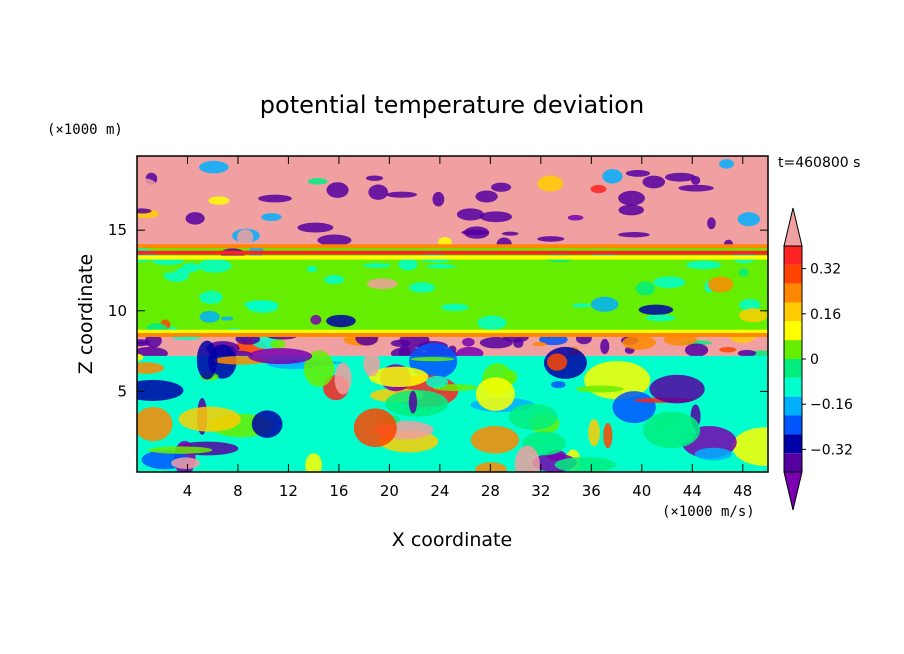 Image resolution: width=904 pixels, height=654 pixels. I want to click on x-tick-label: 8, so click(238, 491).